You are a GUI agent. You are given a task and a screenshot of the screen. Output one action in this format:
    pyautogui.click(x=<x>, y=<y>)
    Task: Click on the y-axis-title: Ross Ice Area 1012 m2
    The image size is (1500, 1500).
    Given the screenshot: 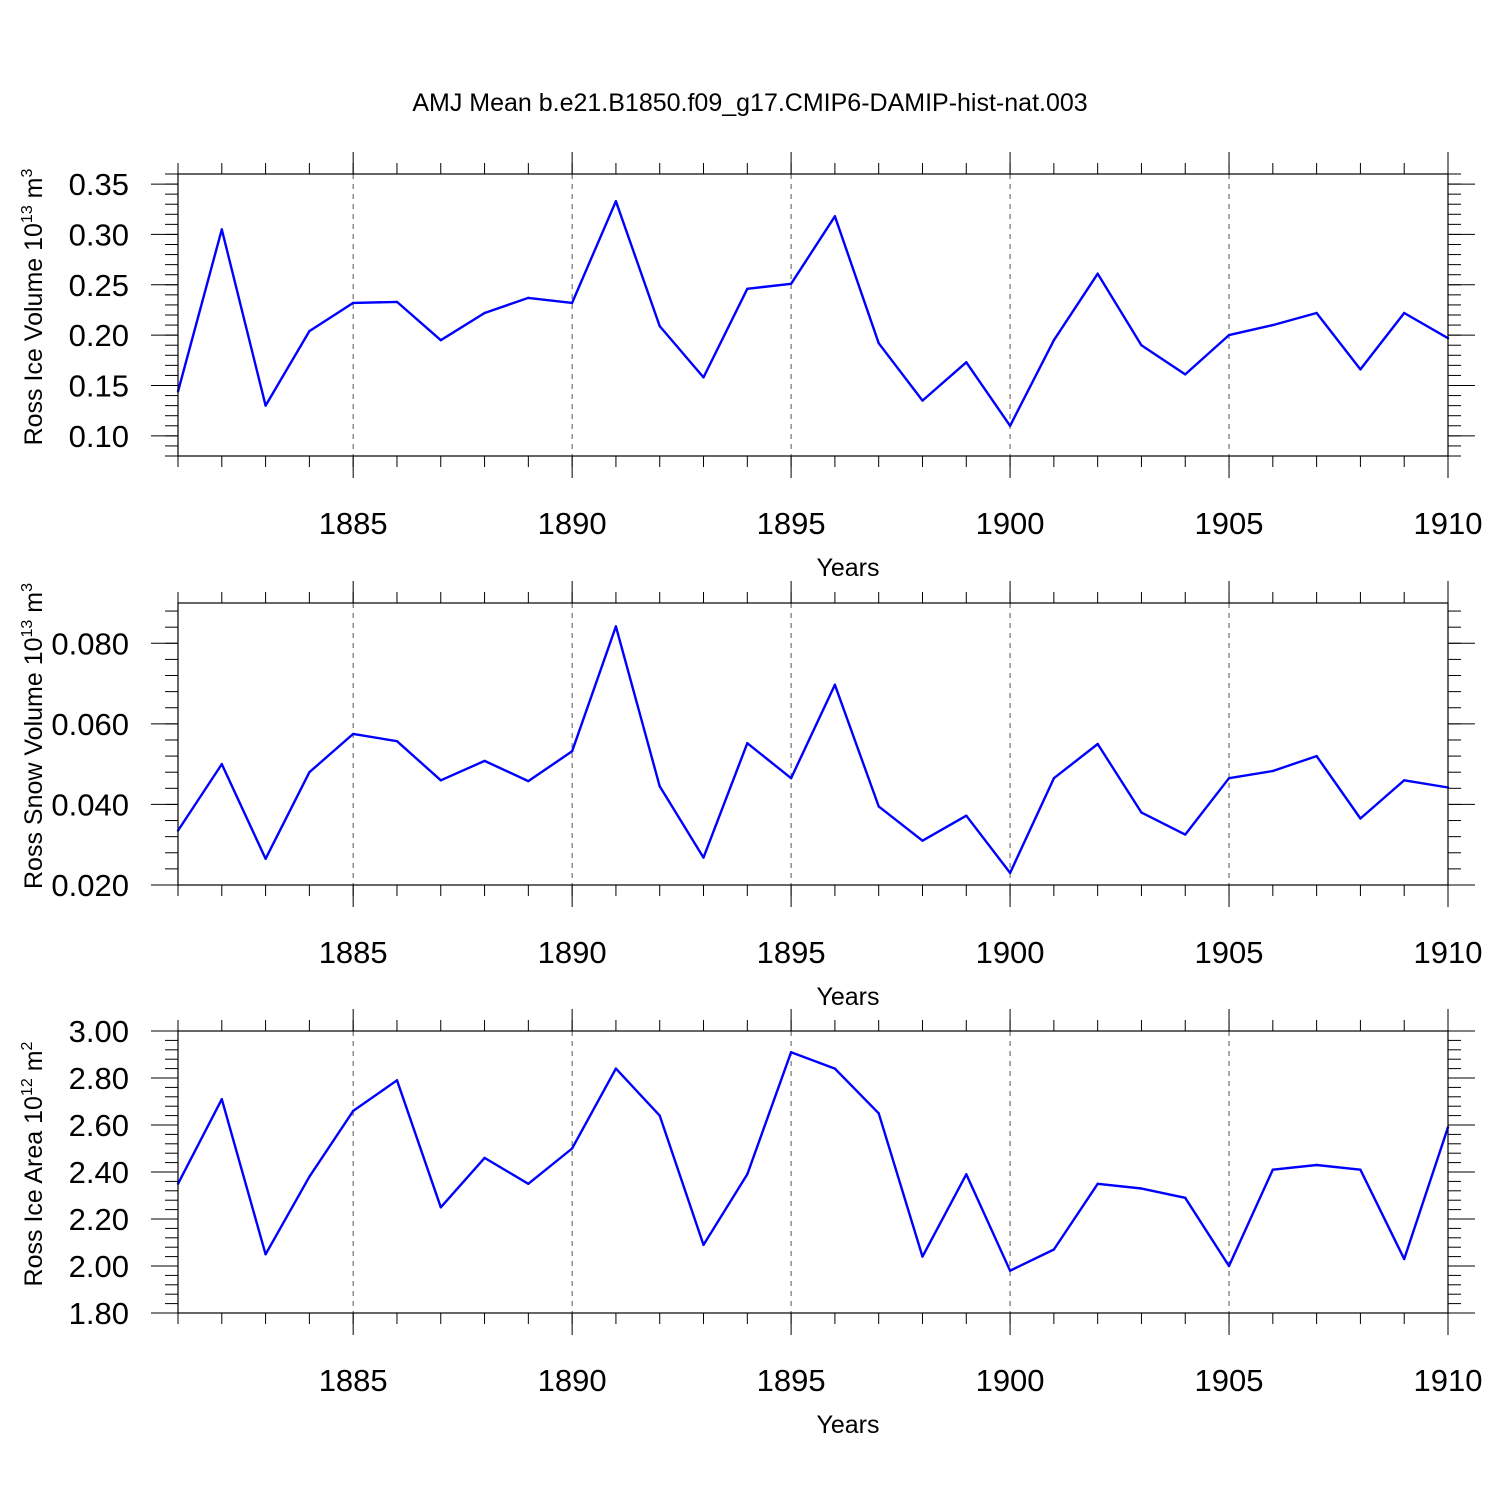 What is the action you would take?
    pyautogui.click(x=33, y=1163)
    